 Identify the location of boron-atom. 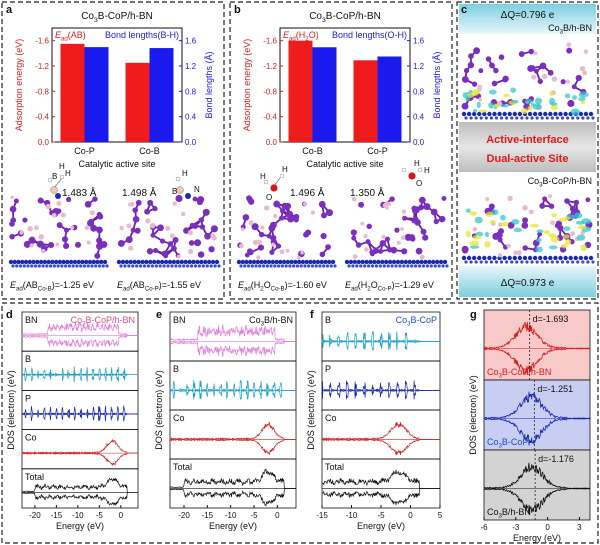
(54, 190).